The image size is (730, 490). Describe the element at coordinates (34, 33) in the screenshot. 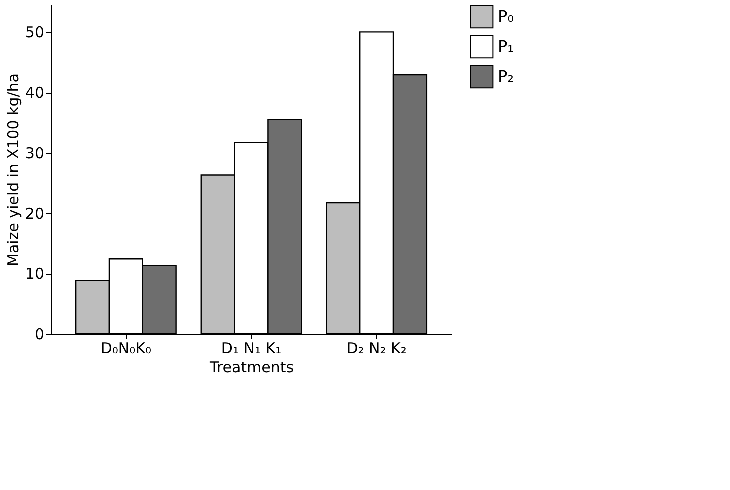

I see `y-tick-label: 50` at that location.